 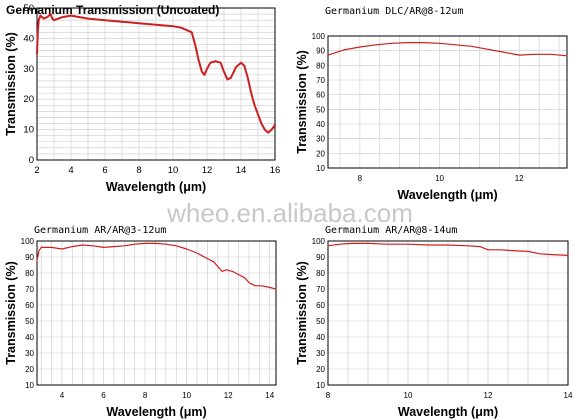 I want to click on watermark-text: wheo.en.alibaba.com, so click(x=289, y=213).